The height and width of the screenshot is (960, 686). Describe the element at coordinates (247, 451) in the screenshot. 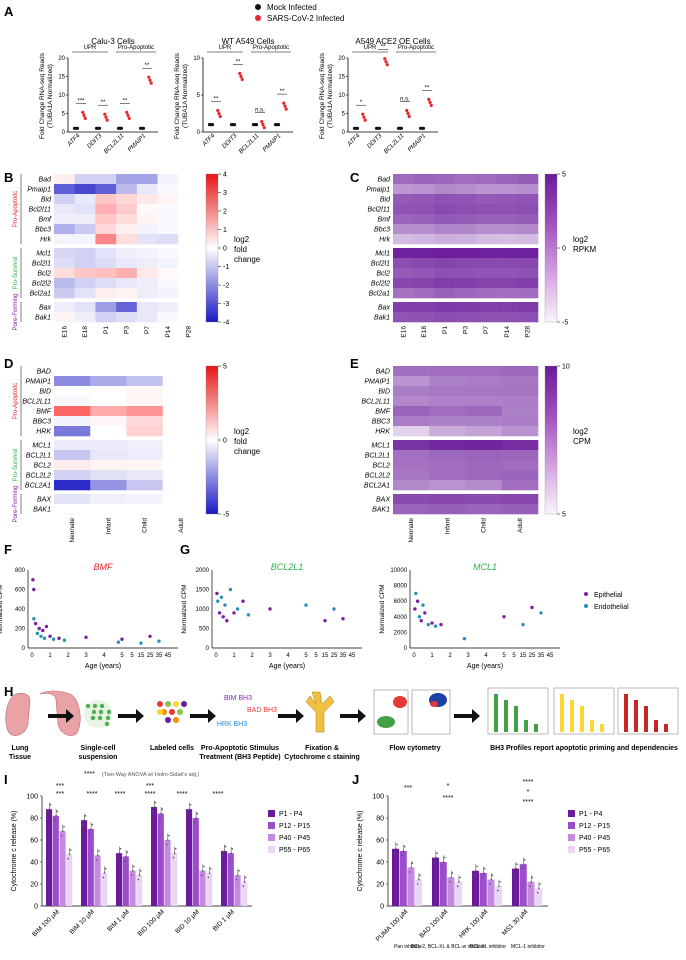

I see `colorbar-d-label: change` at that location.